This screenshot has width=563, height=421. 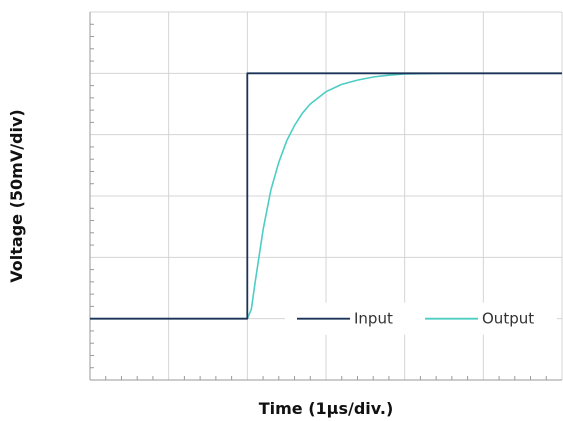 I want to click on x-axis-label: Time (1µs/div.), so click(x=326, y=408).